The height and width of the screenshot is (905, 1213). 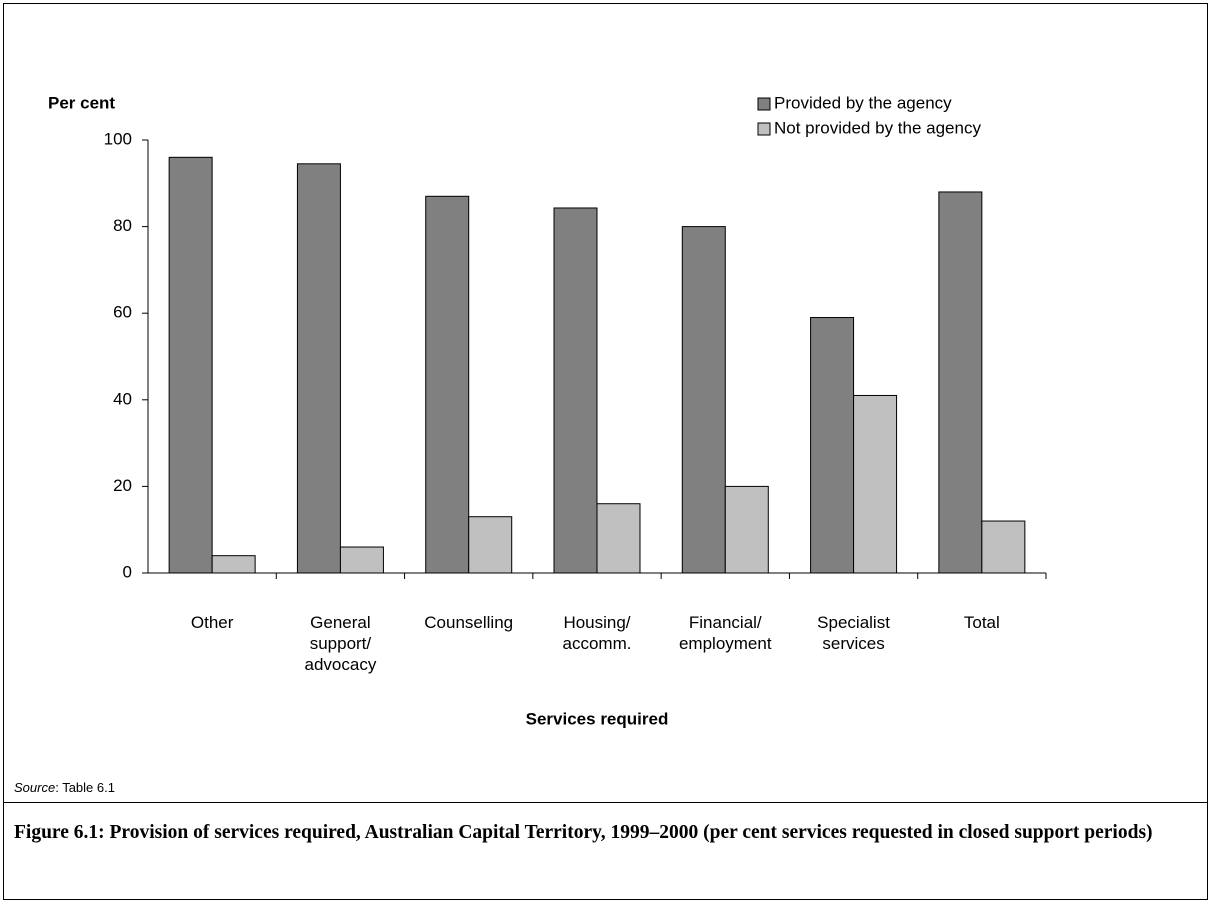 I want to click on y-tick-label: 0, so click(x=127, y=571).